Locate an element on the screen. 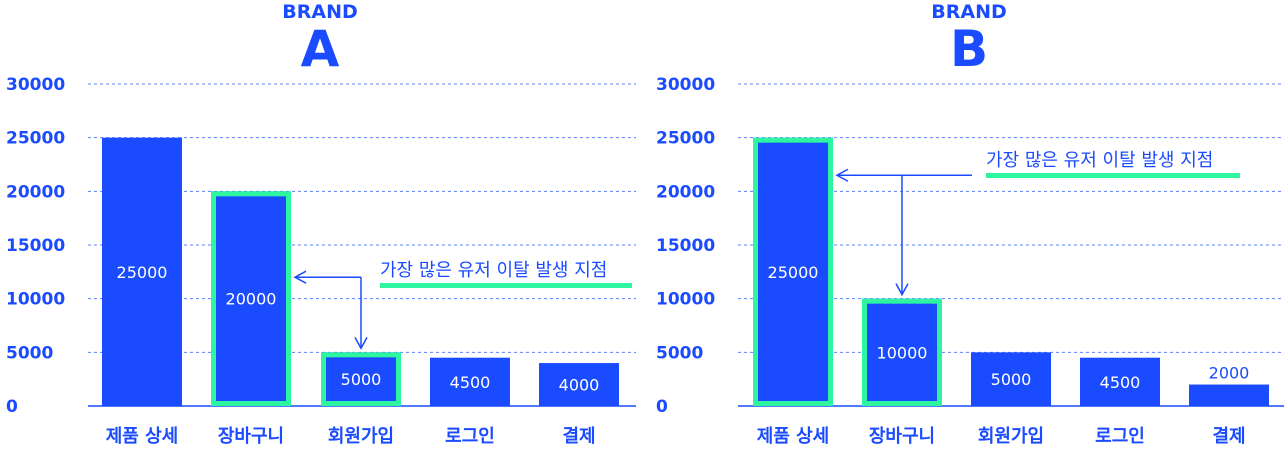  data-label: 20000 is located at coordinates (251, 299).